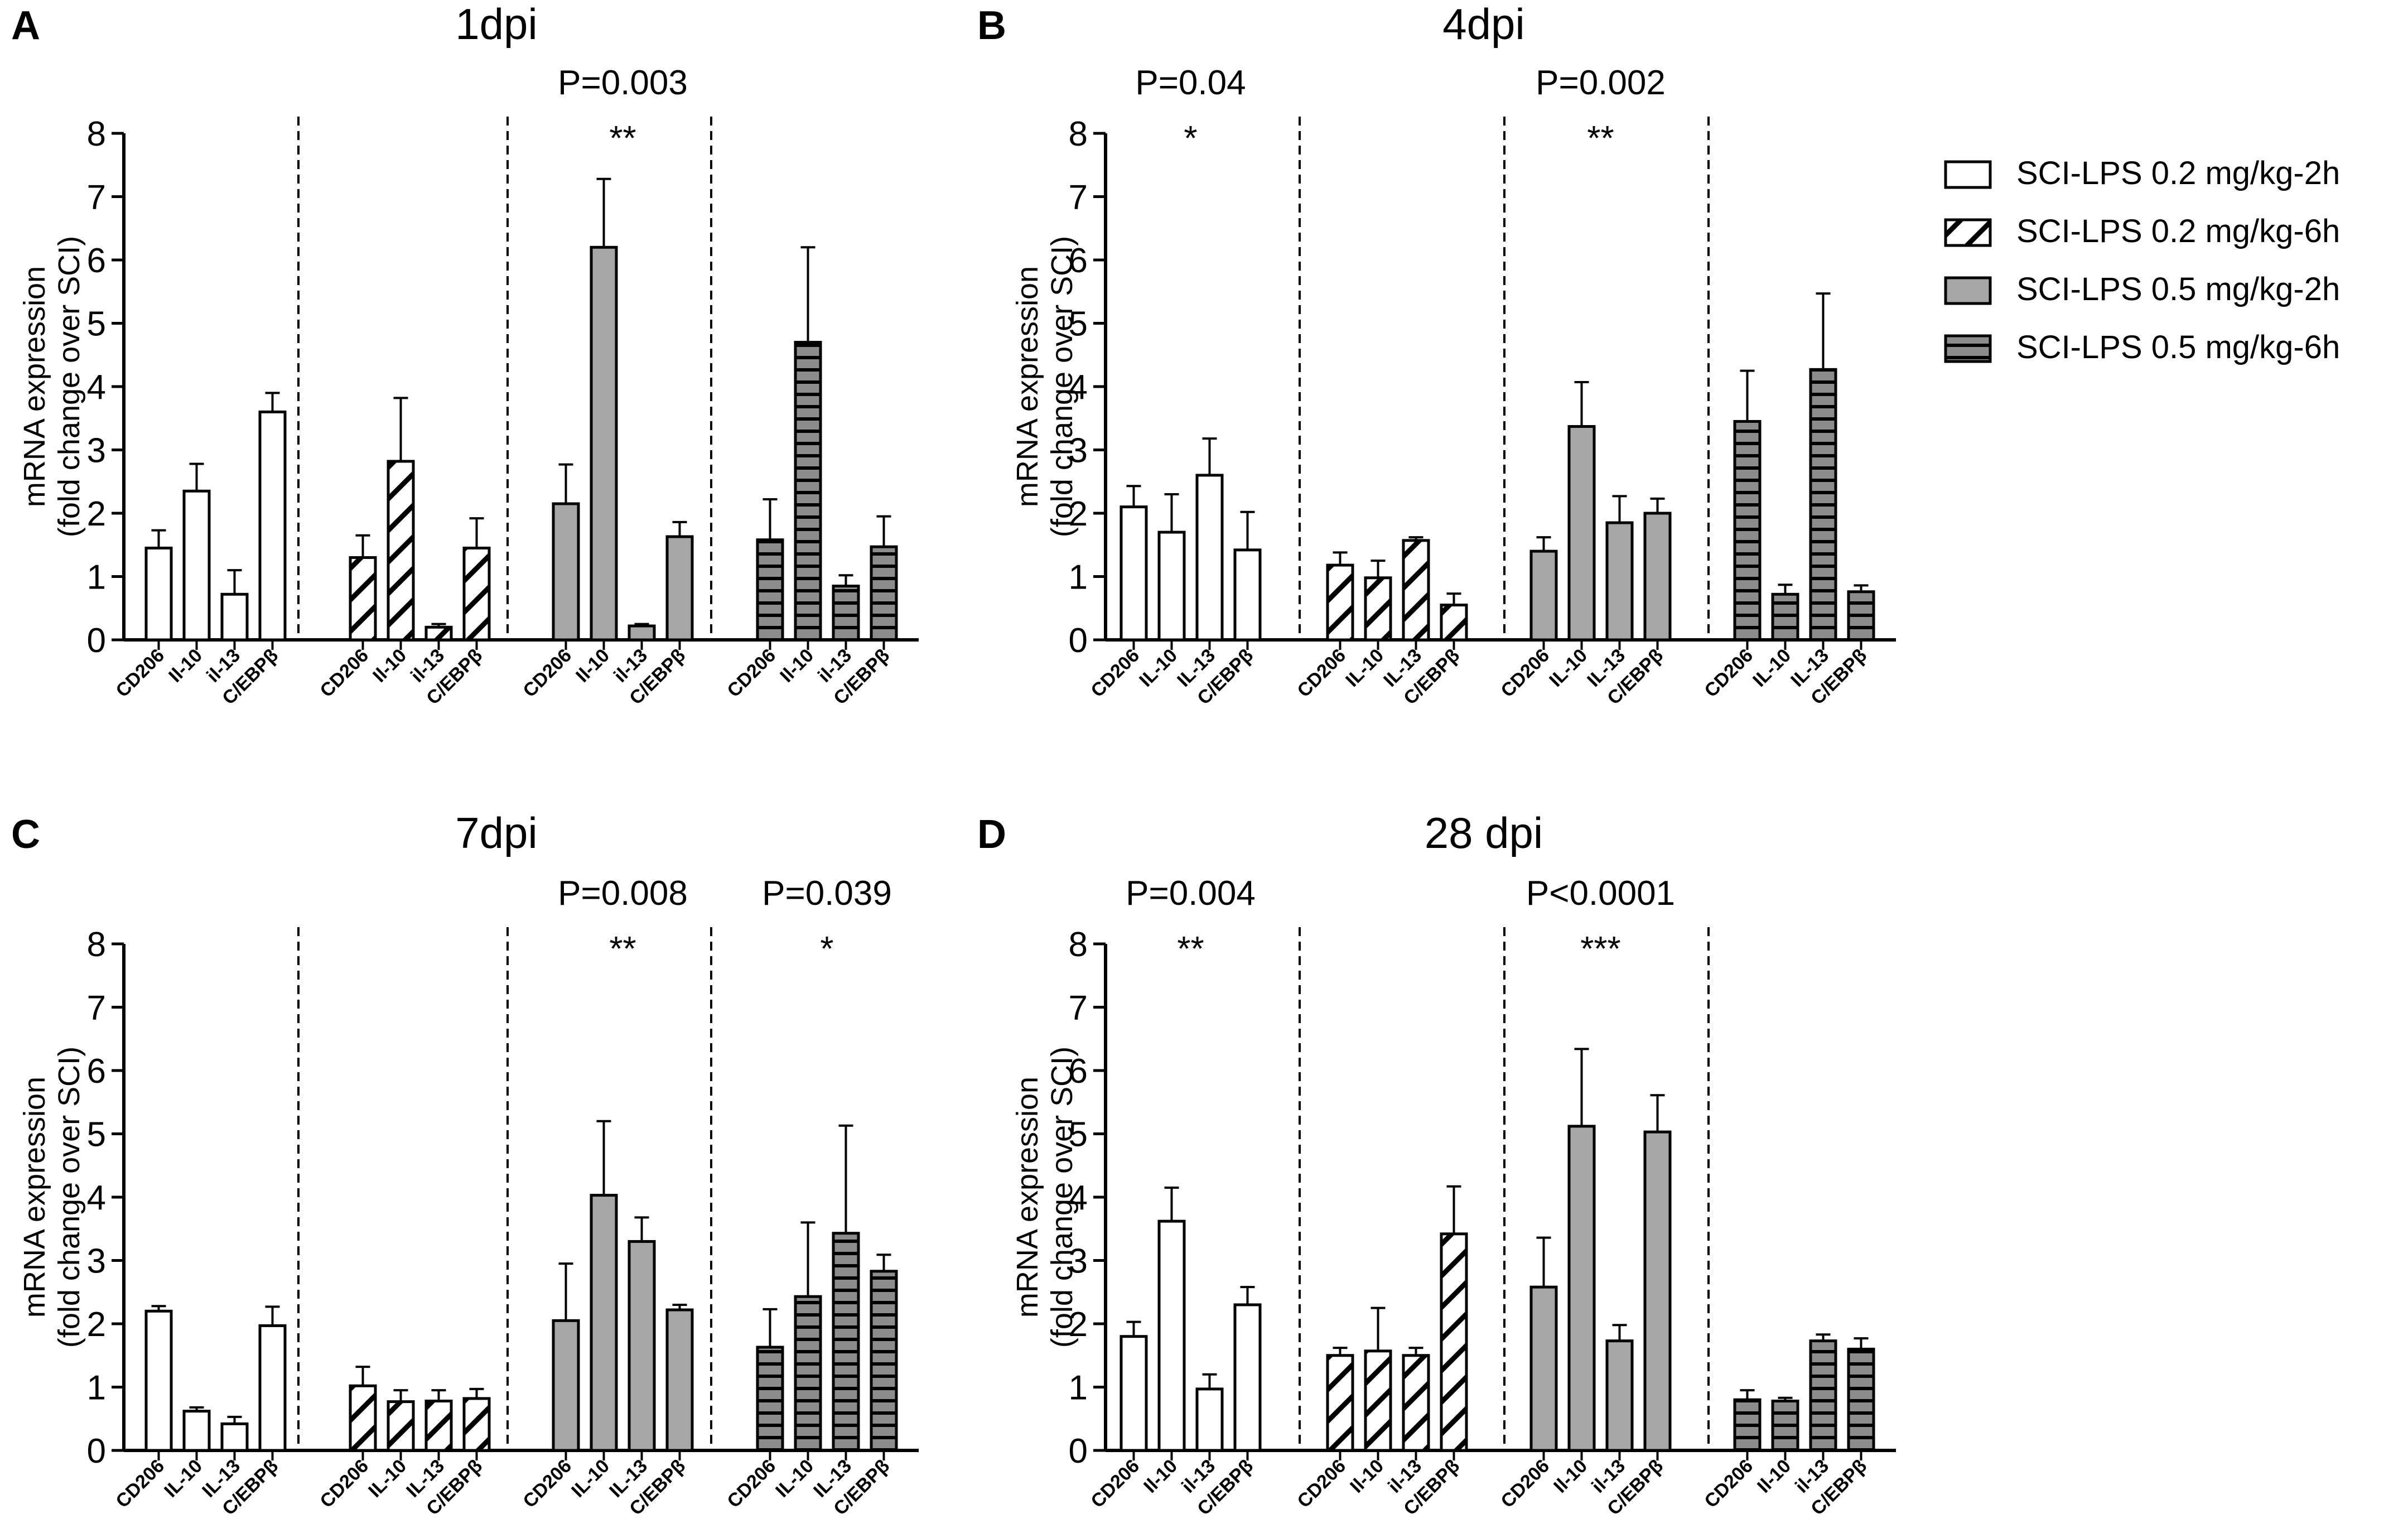  What do you see at coordinates (623, 893) in the screenshot?
I see `p-value-label: P=0.008` at bounding box center [623, 893].